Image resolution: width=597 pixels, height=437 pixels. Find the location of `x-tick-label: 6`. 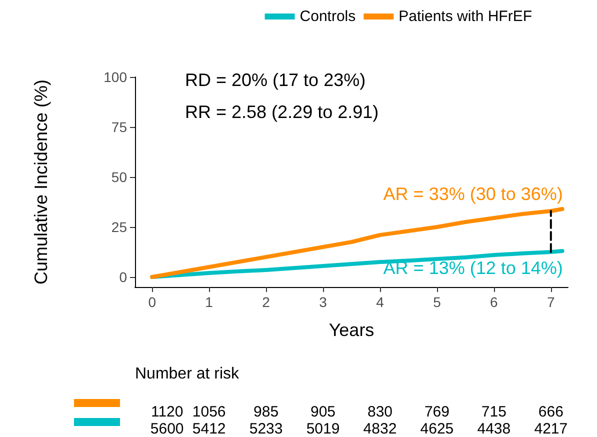

x-tick-label: 6 is located at coordinates (494, 302).